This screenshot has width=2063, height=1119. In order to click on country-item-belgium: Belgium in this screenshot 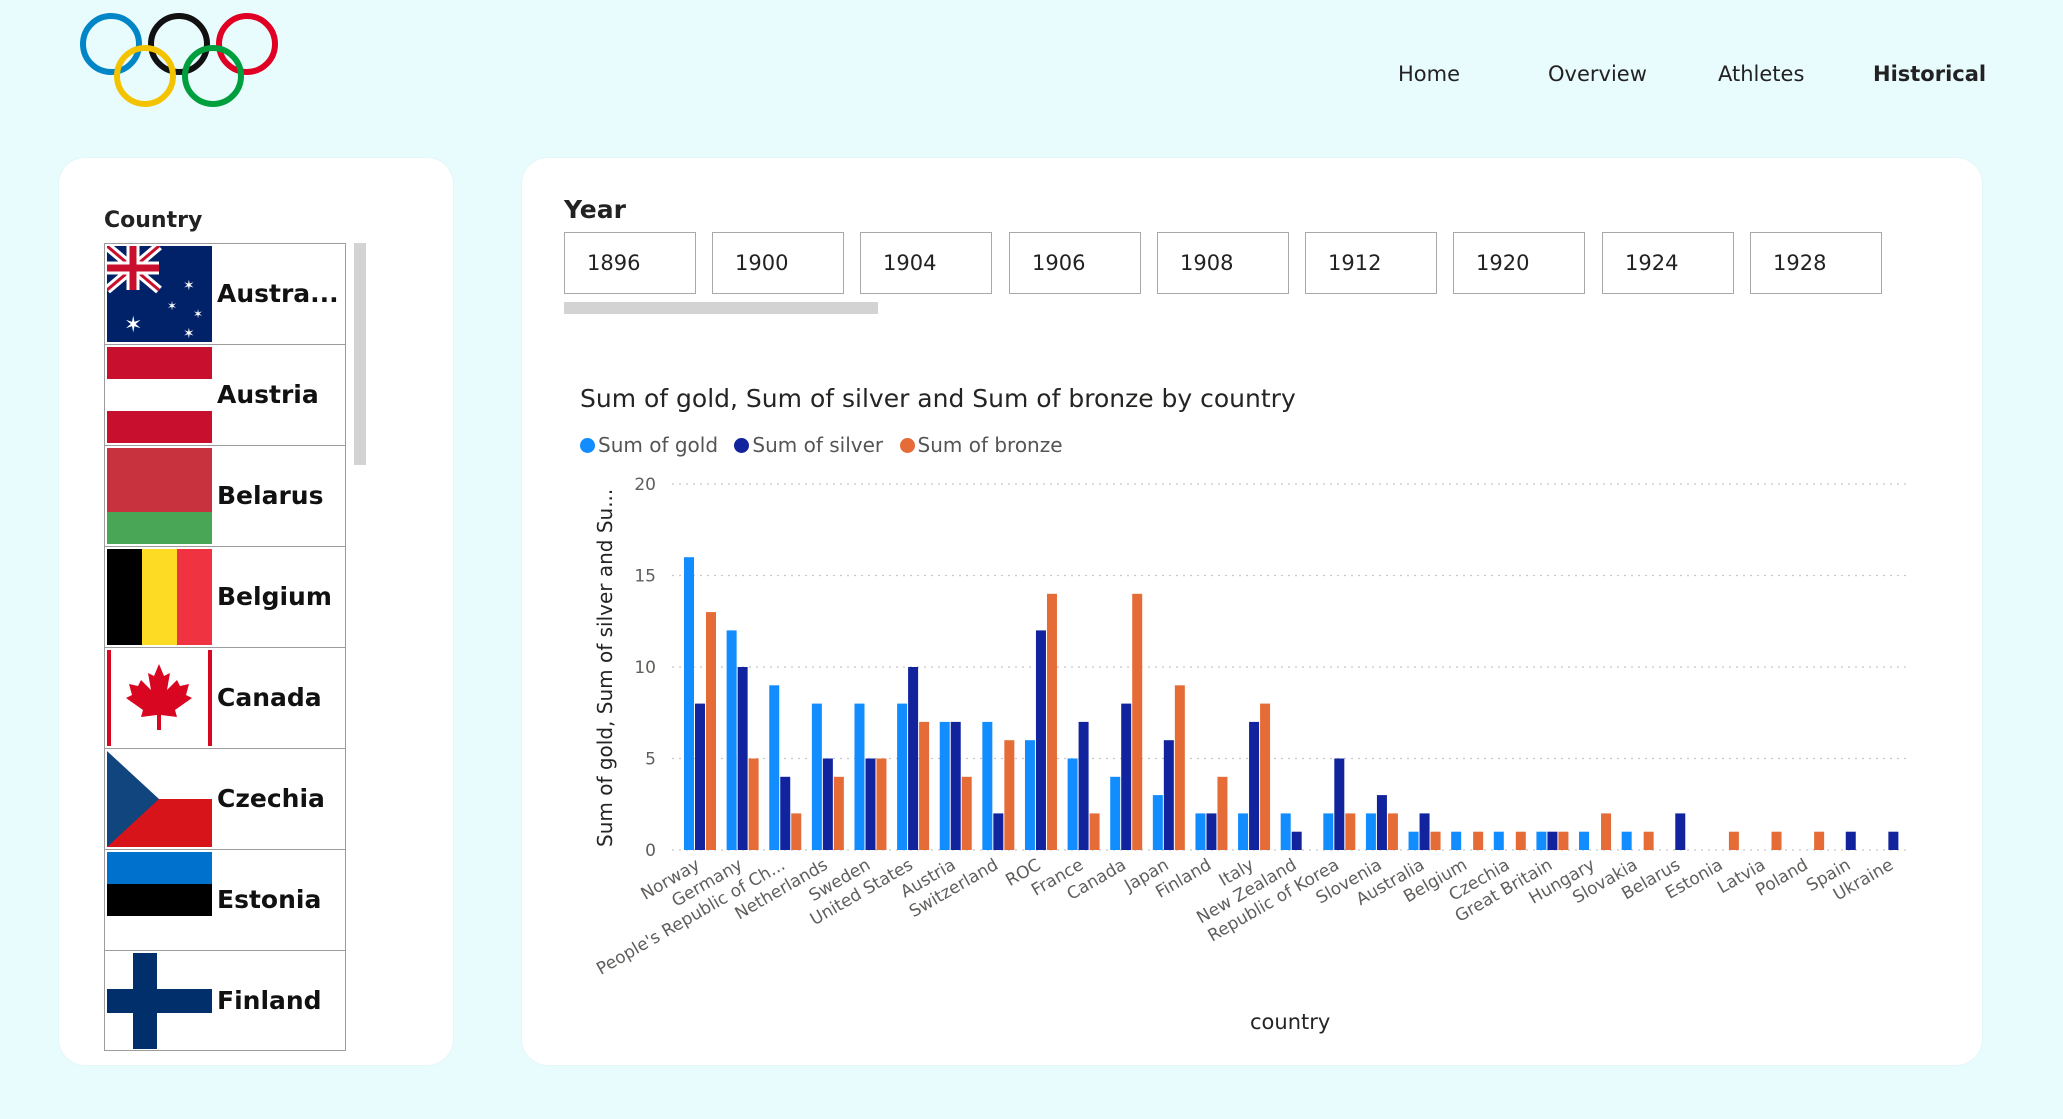, I will do `click(225, 597)`.